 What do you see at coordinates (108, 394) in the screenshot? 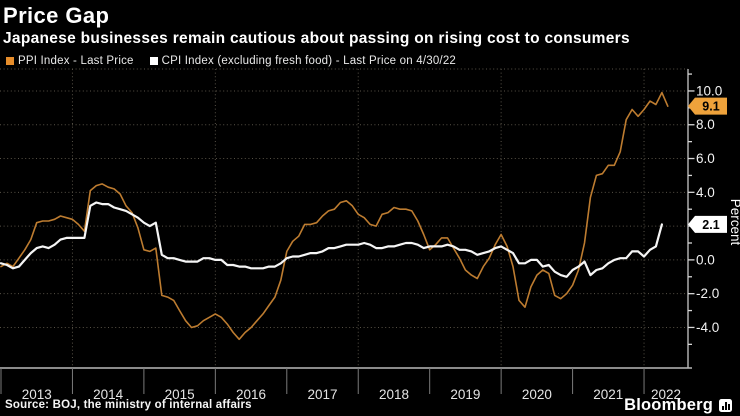
I see `x-tick-label: 2014` at bounding box center [108, 394].